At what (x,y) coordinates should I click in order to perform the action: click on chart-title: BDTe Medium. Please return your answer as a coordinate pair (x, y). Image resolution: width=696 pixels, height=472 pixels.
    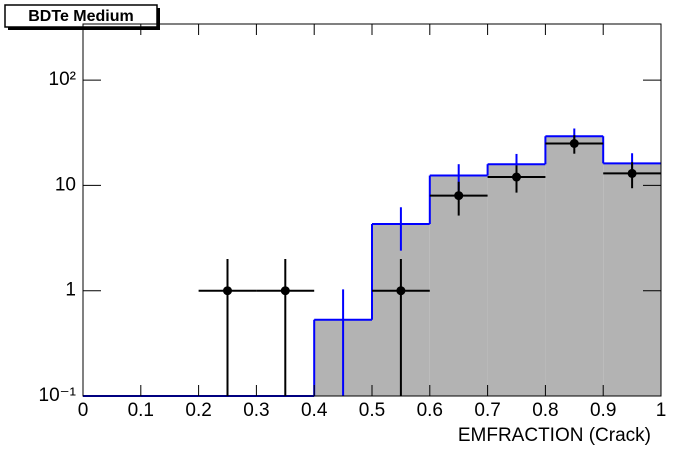
    Looking at the image, I should click on (80, 16).